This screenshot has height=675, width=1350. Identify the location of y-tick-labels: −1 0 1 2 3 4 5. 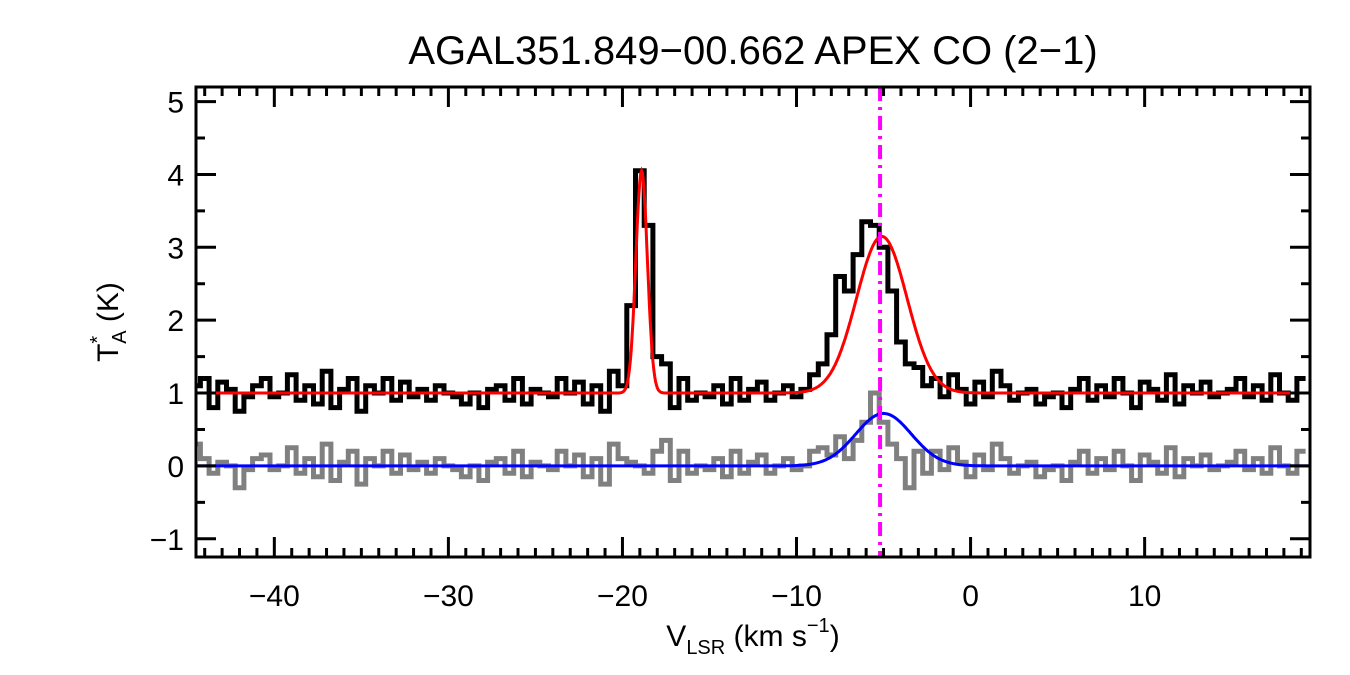
(167, 322).